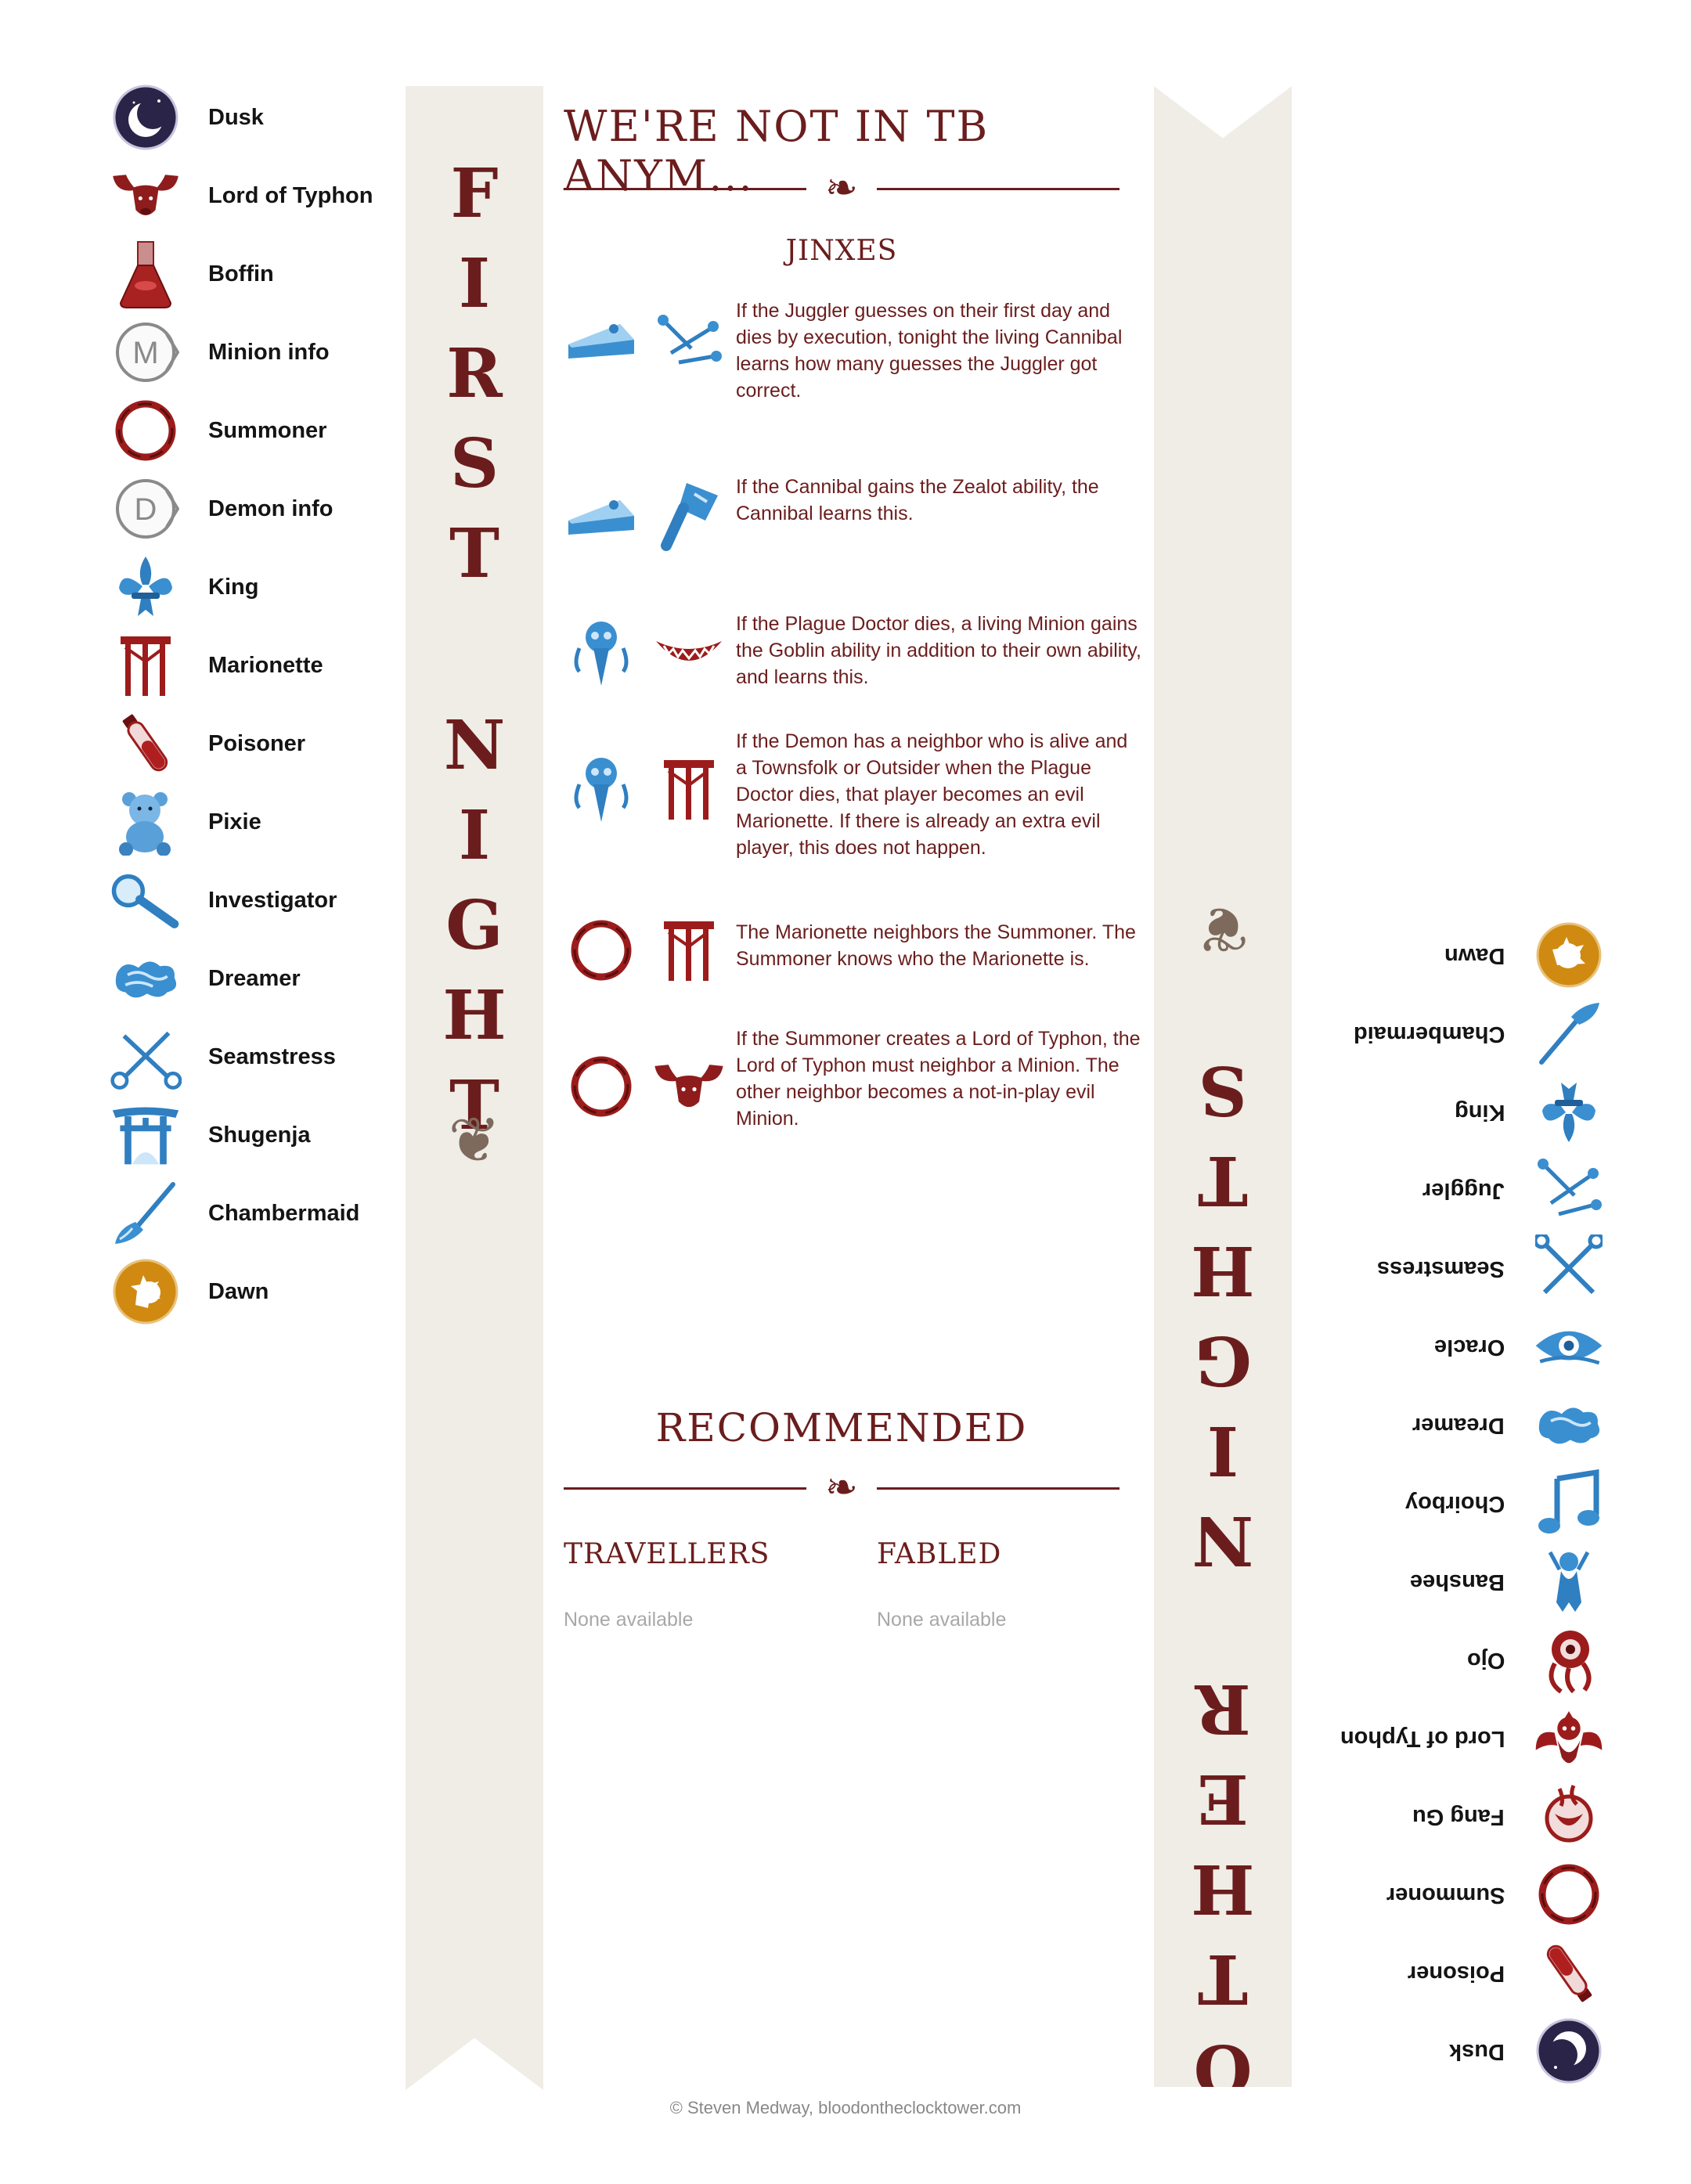 This screenshot has height=2184, width=1691. Describe the element at coordinates (474, 649) in the screenshot. I see `first-night-ribbon-text: F I R S T N I G H T` at that location.